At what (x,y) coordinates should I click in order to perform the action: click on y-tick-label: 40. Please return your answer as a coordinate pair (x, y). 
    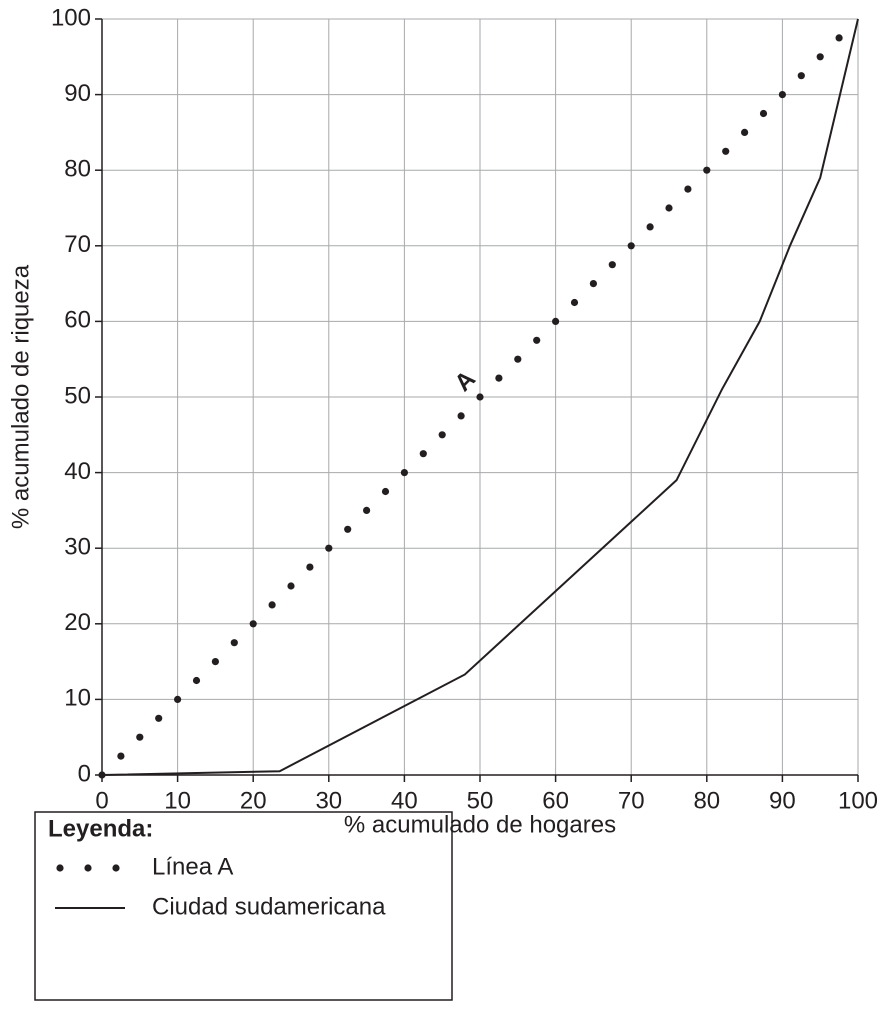
    Looking at the image, I should click on (77, 471).